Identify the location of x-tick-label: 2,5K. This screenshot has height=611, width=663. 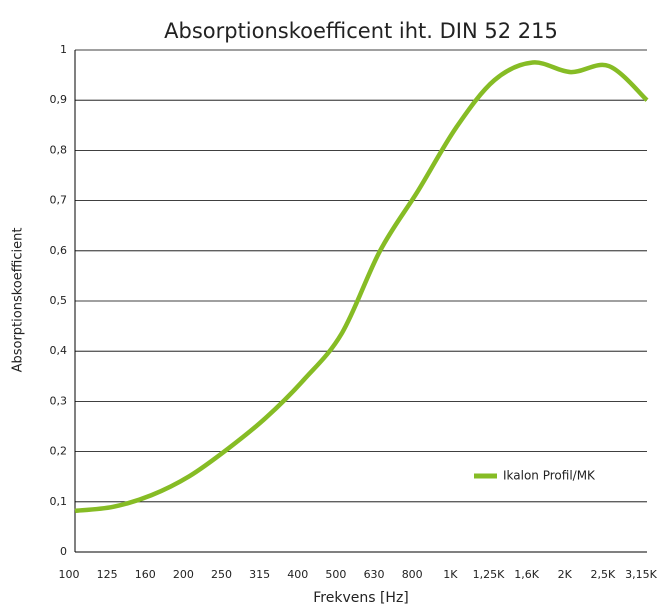
(603, 574).